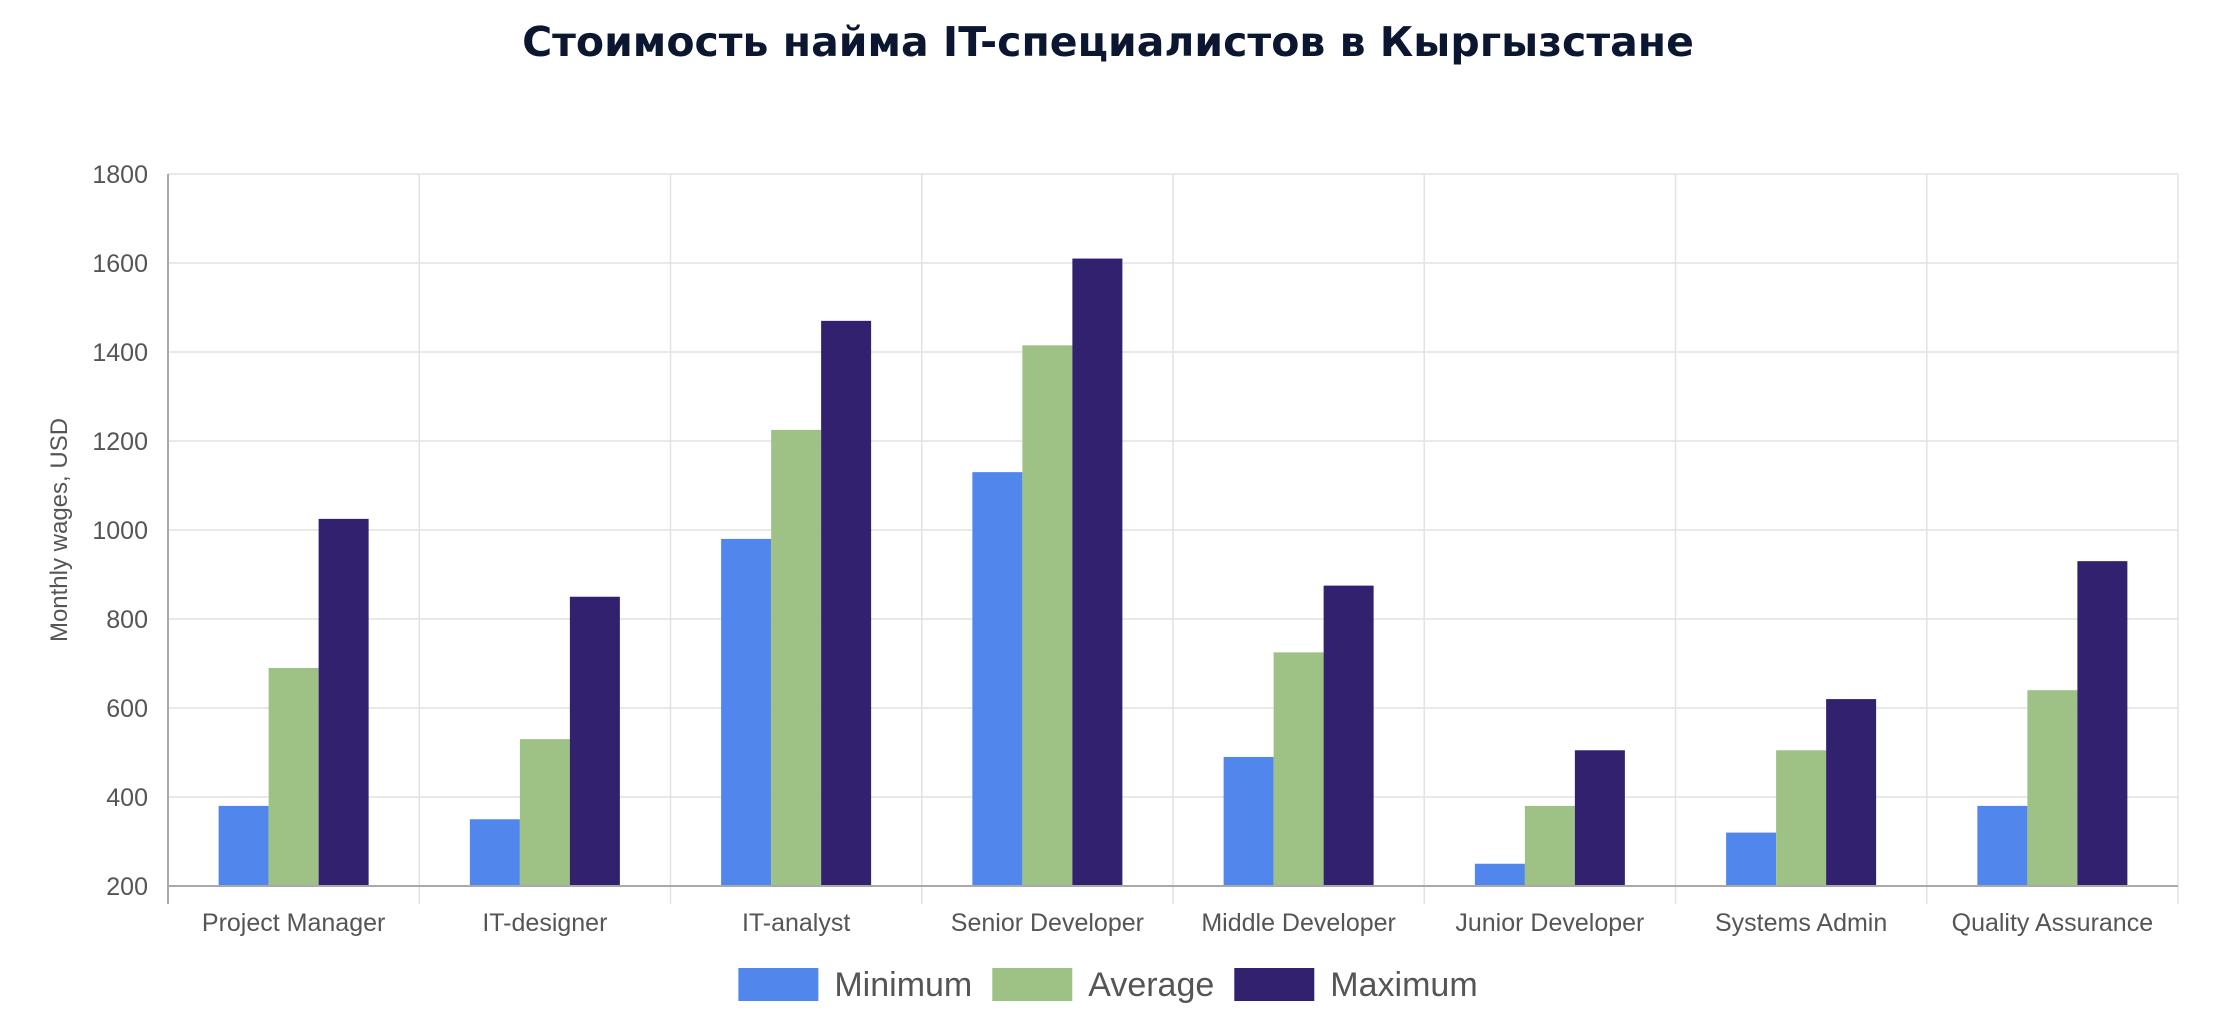 The height and width of the screenshot is (1026, 2216). I want to click on legend-label-maximum: Maximum, so click(1403, 985).